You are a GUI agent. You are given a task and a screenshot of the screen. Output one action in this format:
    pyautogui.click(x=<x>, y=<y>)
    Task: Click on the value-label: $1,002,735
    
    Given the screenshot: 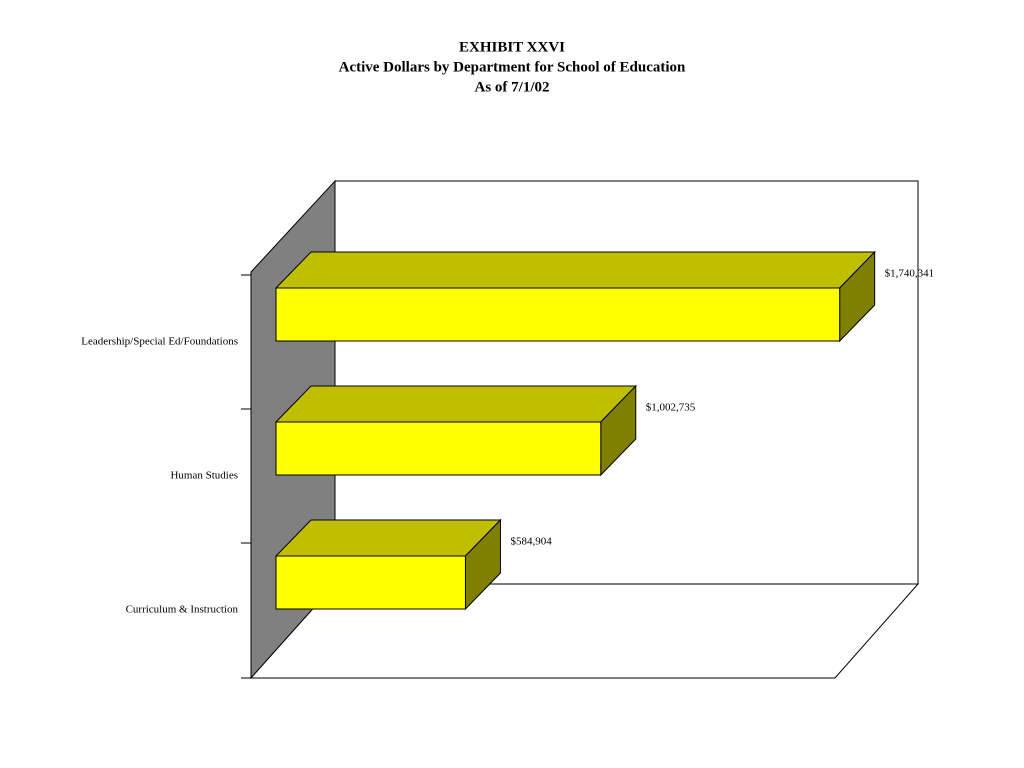 What is the action you would take?
    pyautogui.click(x=671, y=408)
    